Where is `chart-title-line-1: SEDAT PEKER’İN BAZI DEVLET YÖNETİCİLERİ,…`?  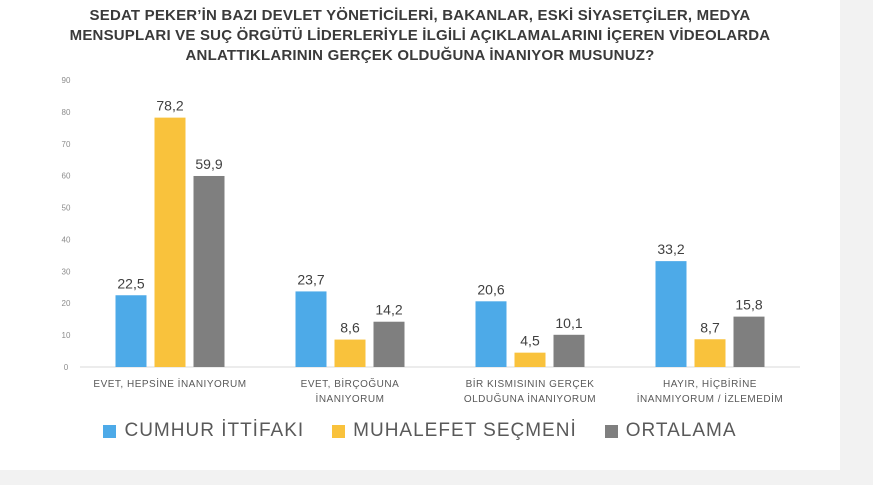
chart-title-line-1: SEDAT PEKER’İN BAZI DEVLET YÖNETİCİLERİ,… is located at coordinates (420, 15).